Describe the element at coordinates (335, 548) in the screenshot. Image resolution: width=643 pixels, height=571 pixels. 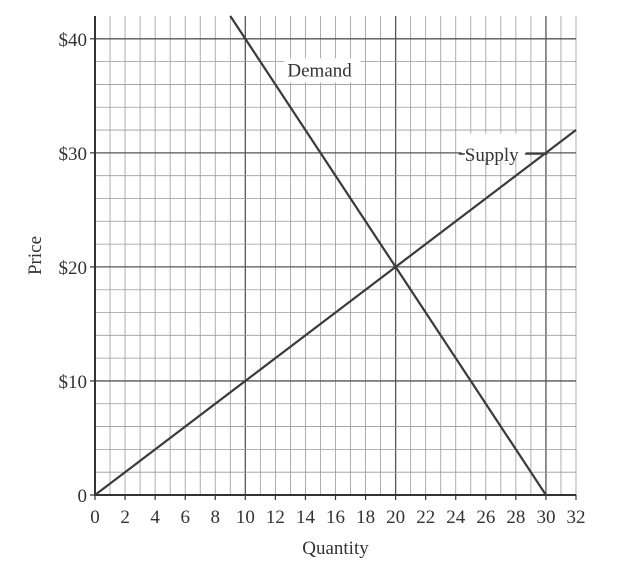
I see `x-axis-label: Quantity` at that location.